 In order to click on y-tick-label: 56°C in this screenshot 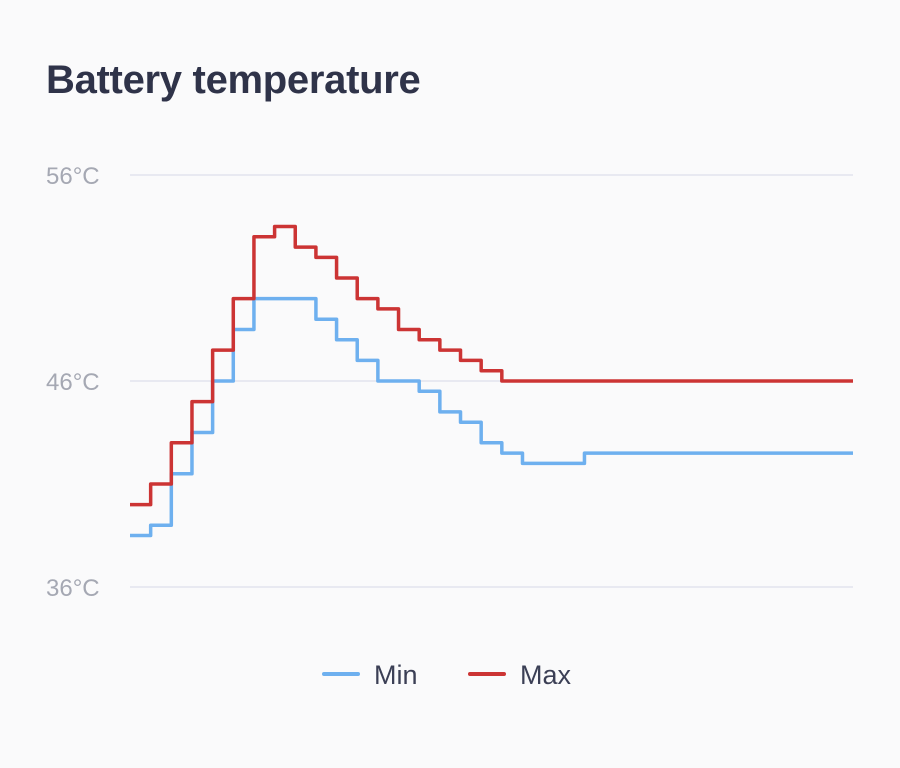, I will do `click(73, 176)`.